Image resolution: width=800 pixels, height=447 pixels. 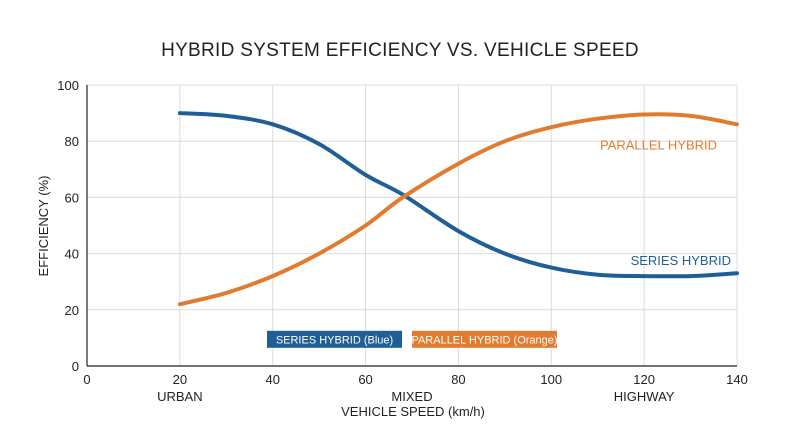 What do you see at coordinates (75, 366) in the screenshot?
I see `y-tick-label: 0` at bounding box center [75, 366].